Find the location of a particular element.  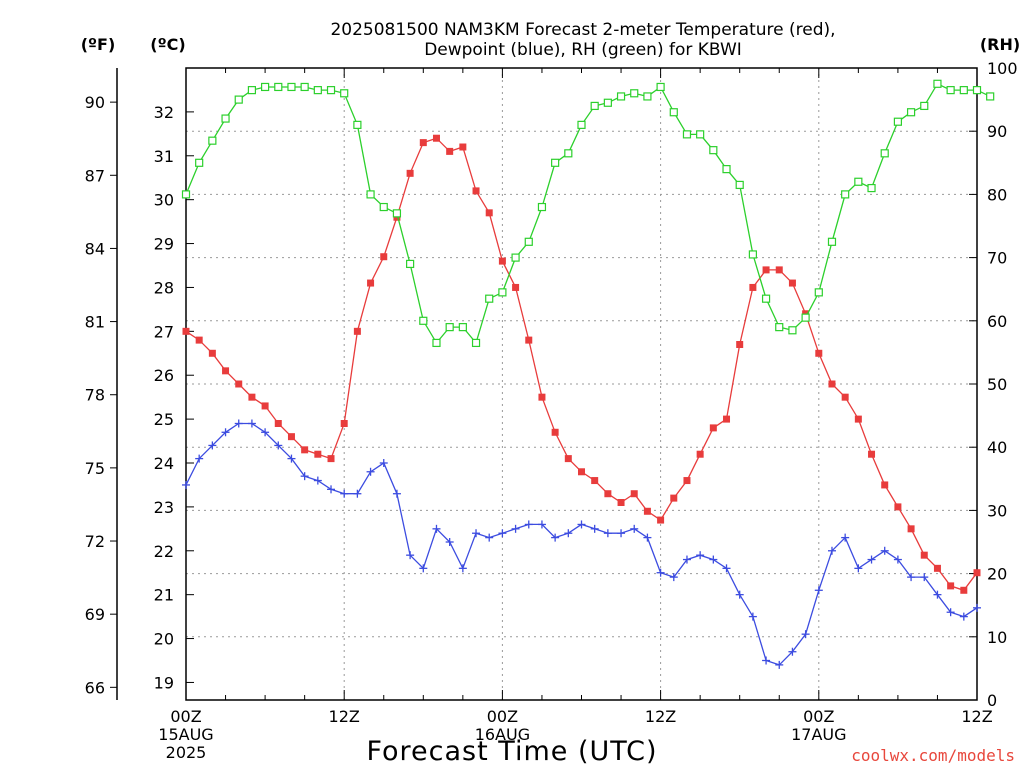

celsius-tick-label: 22 is located at coordinates (164, 551).